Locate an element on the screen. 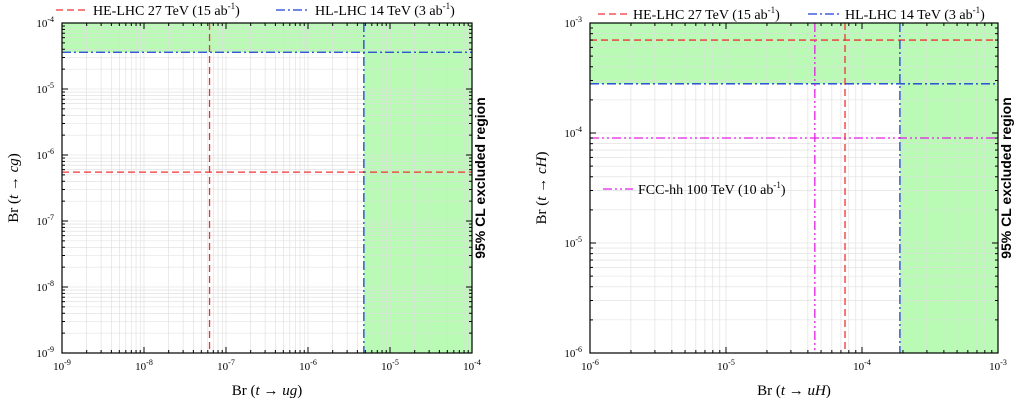 This screenshot has width=1028, height=407. y-tick-label: 10⁻³ is located at coordinates (573, 22).